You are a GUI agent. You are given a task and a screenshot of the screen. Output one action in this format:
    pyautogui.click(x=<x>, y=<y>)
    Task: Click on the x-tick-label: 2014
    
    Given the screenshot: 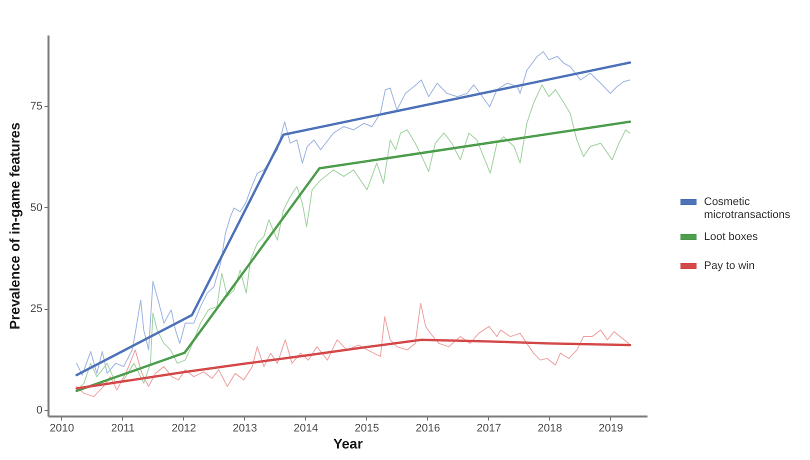 What is the action you would take?
    pyautogui.click(x=306, y=428)
    